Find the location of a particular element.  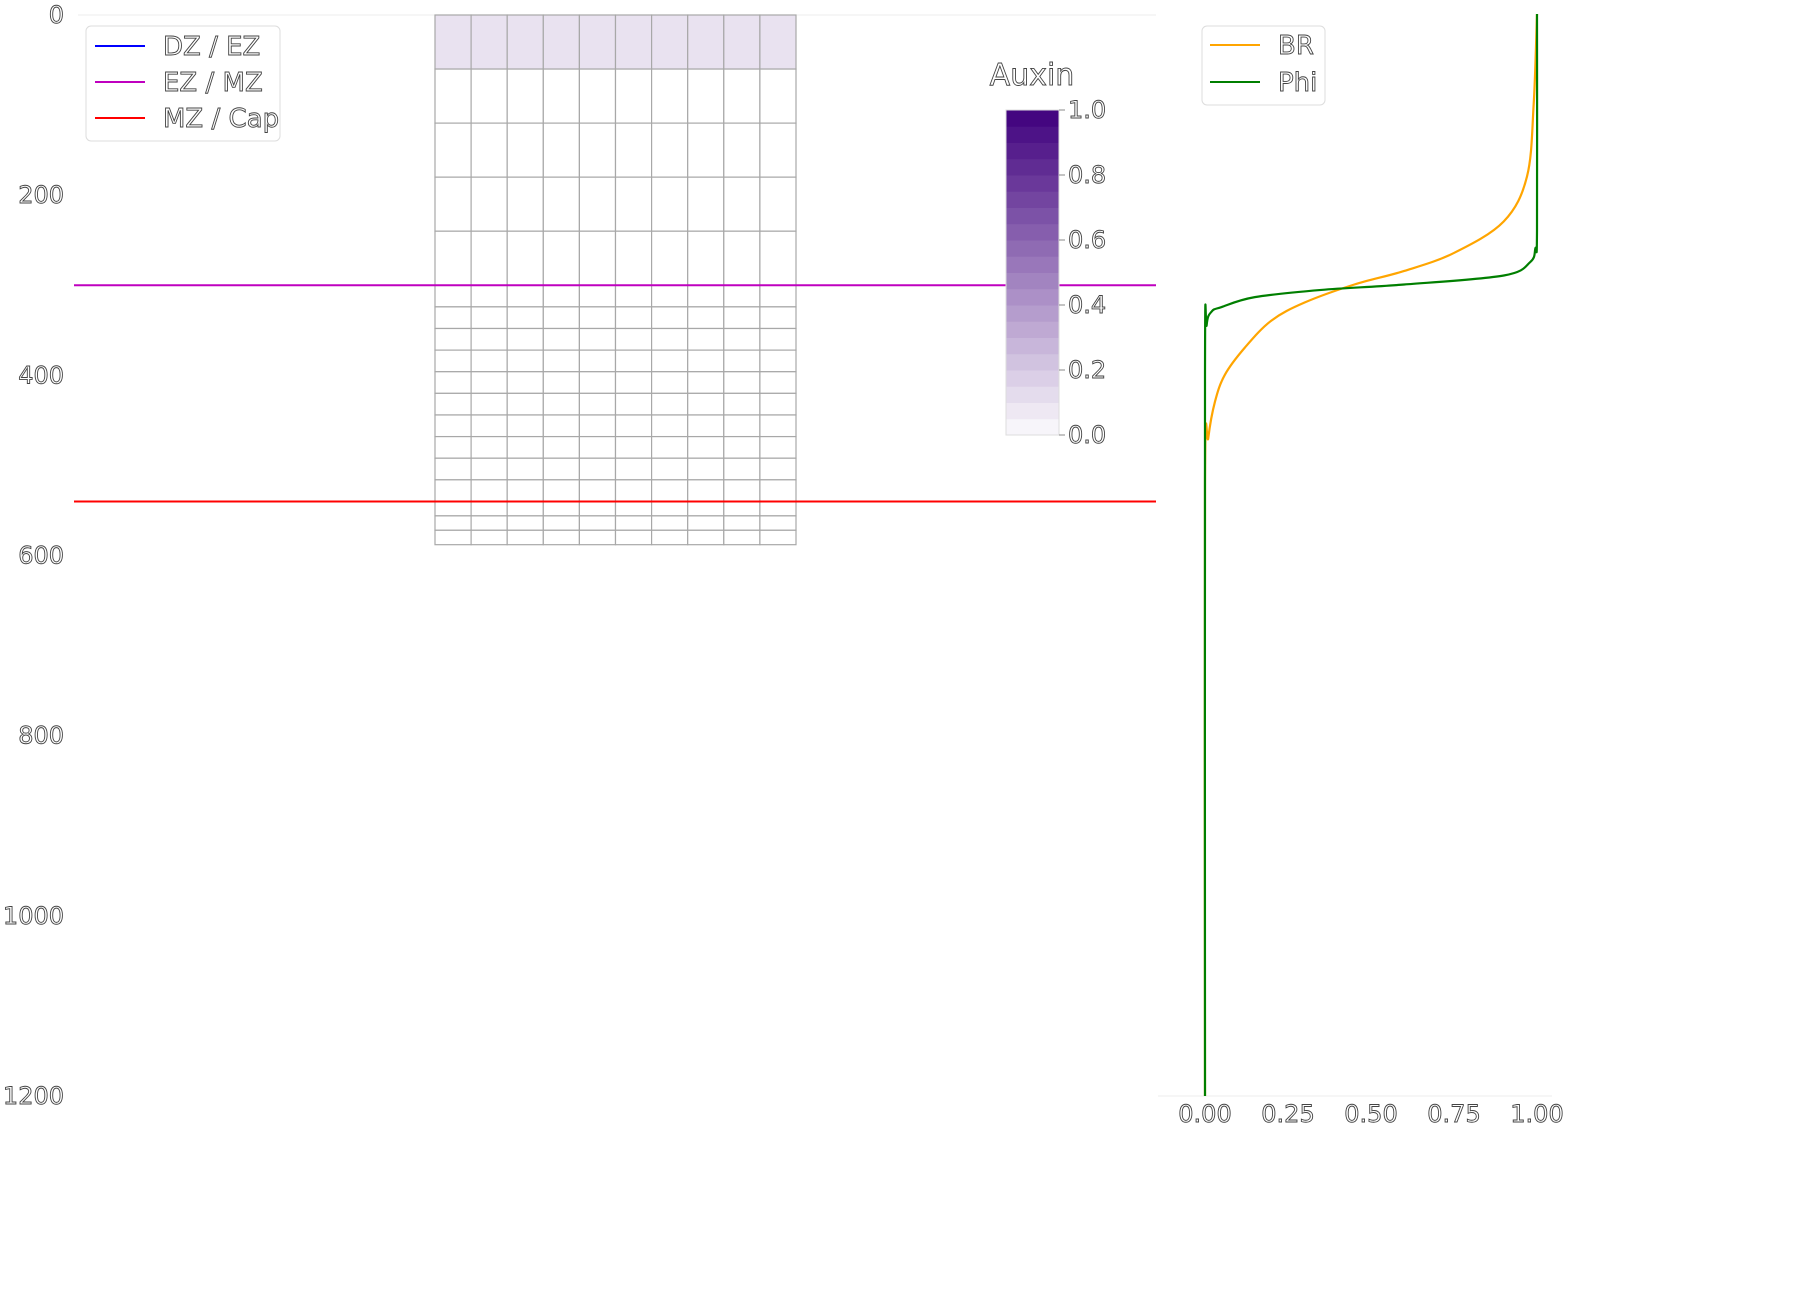

y-tick-label: 1000 is located at coordinates (33, 916).